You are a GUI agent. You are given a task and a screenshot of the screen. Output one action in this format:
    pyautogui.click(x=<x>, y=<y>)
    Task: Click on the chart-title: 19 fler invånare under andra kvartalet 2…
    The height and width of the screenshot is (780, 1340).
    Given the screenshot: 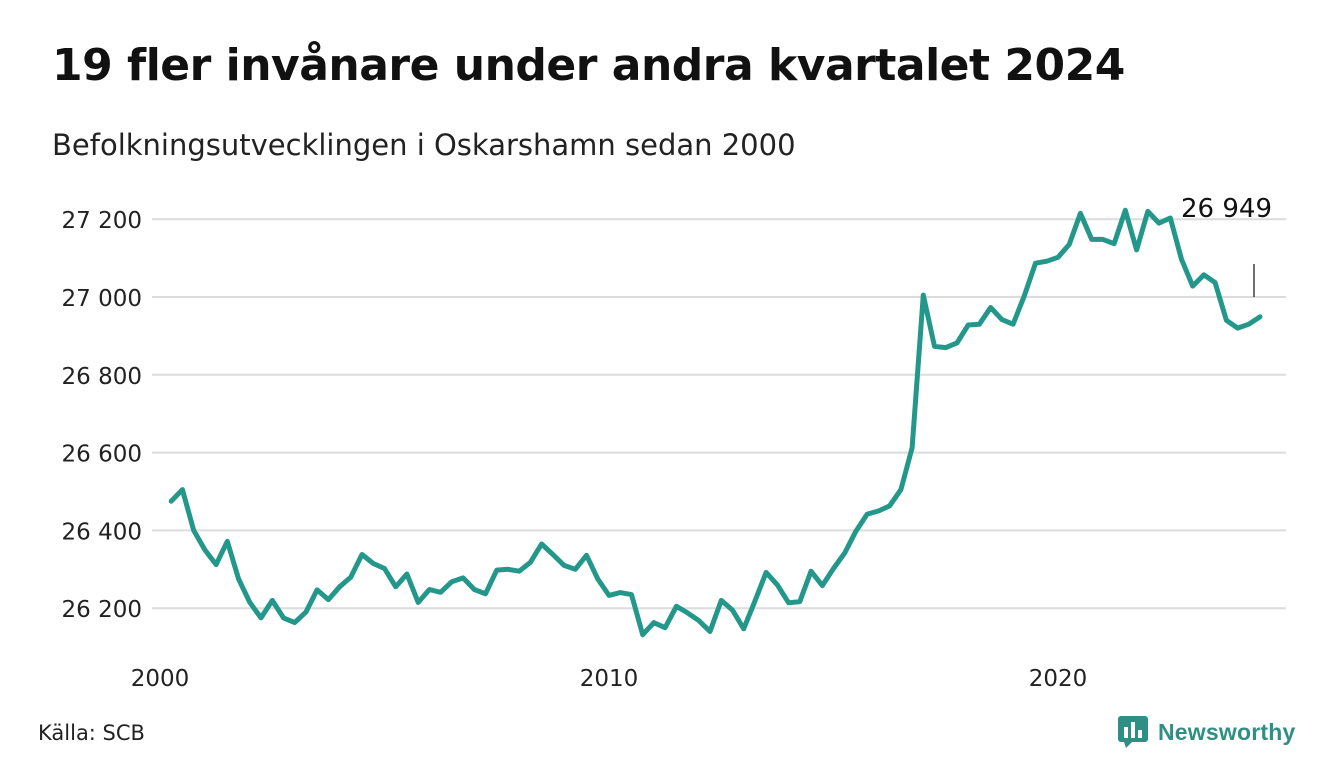 What is the action you would take?
    pyautogui.click(x=588, y=65)
    